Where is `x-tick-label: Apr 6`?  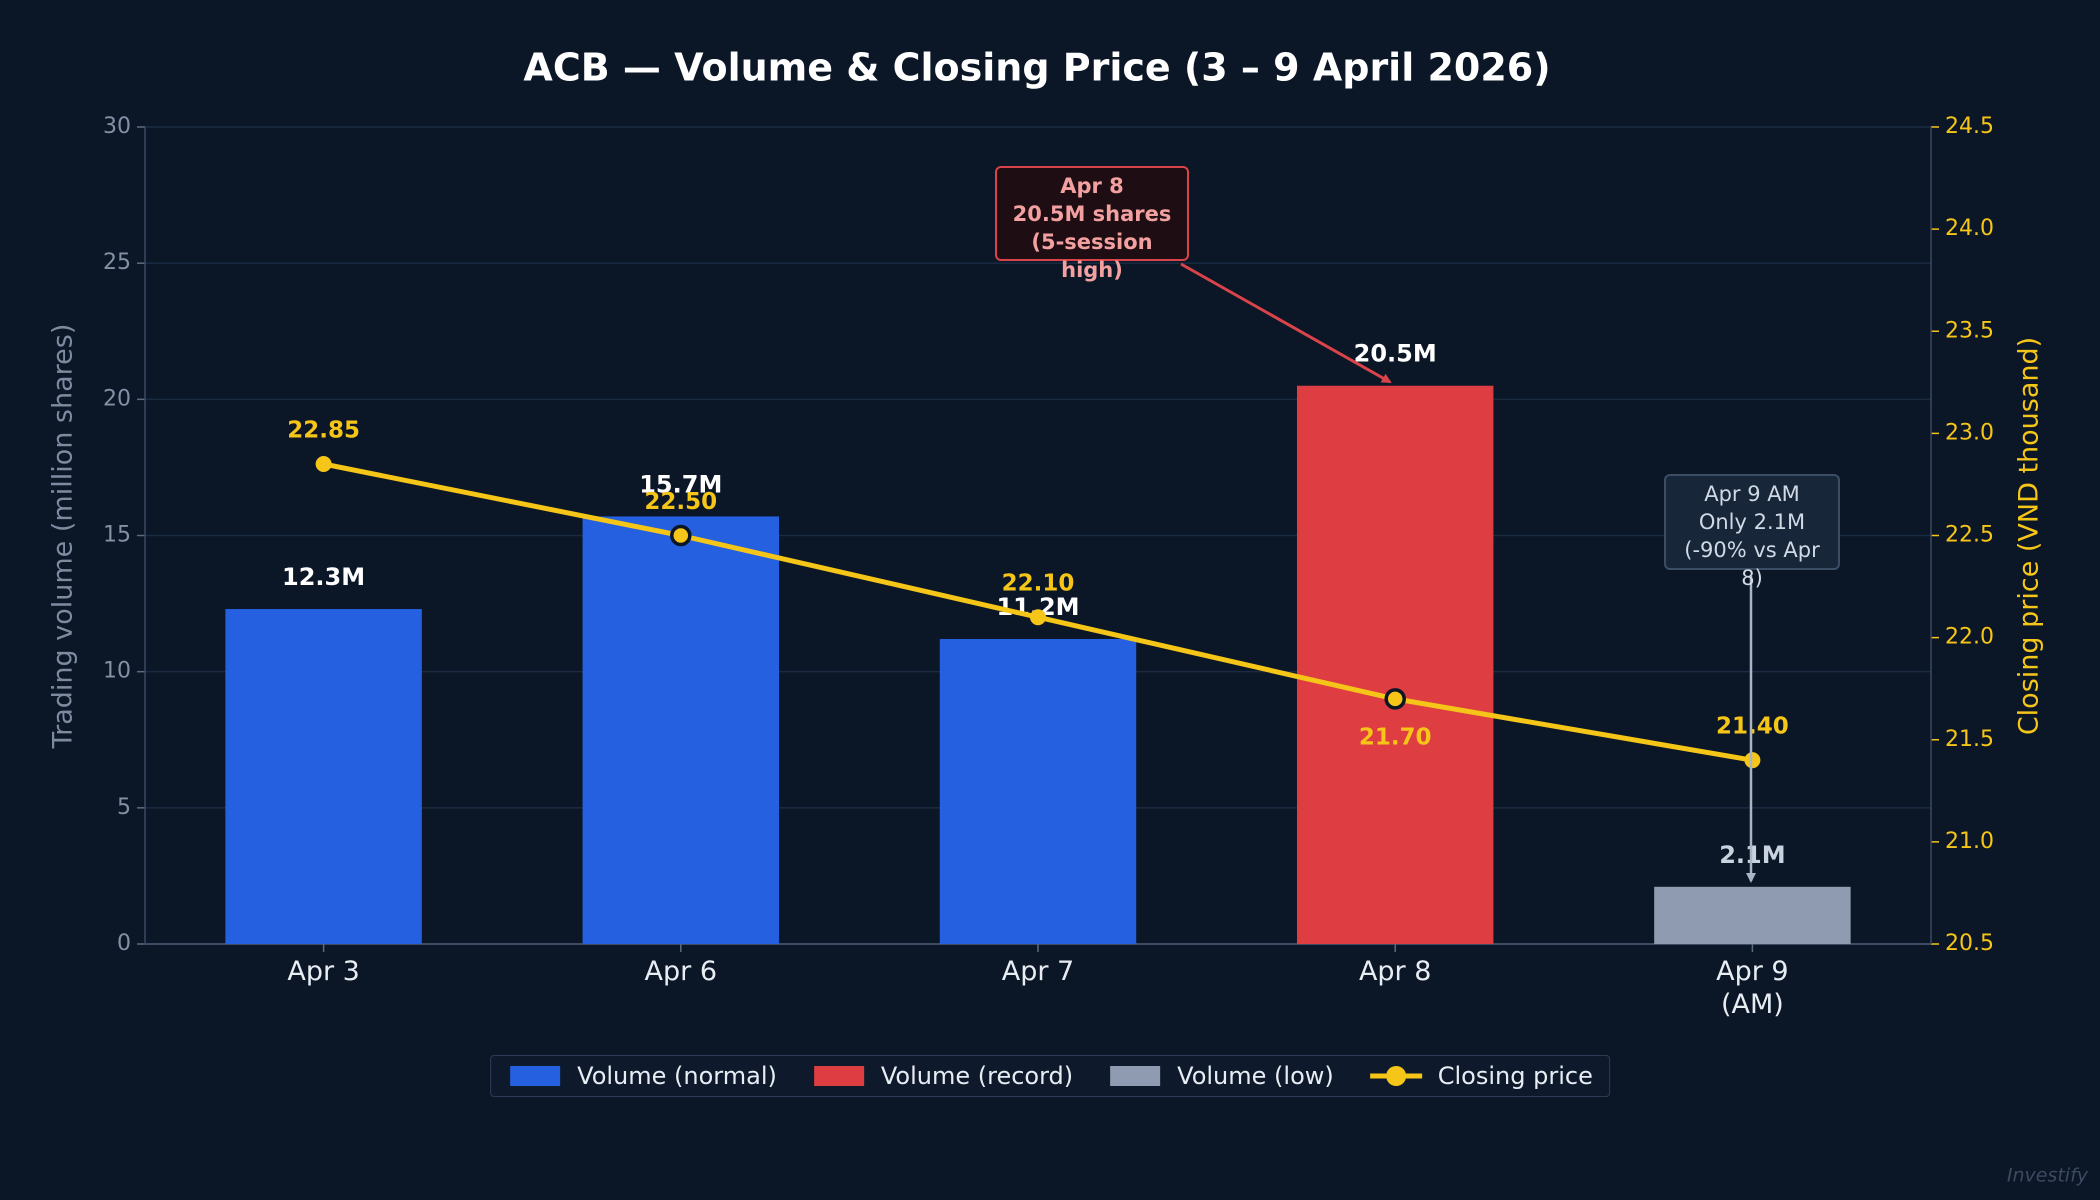
x-tick-label: Apr 6 is located at coordinates (681, 971).